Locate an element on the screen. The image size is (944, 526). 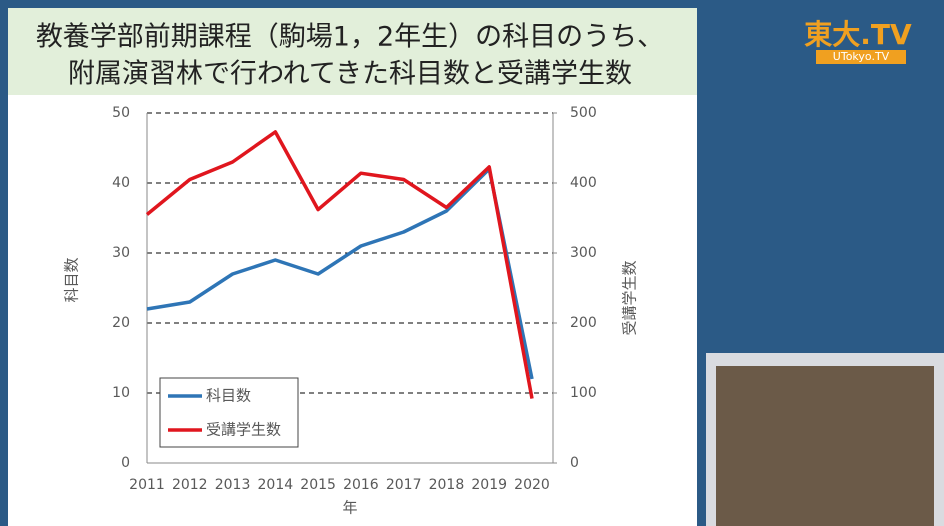
x-tick-label: 2017 is located at coordinates (404, 485).